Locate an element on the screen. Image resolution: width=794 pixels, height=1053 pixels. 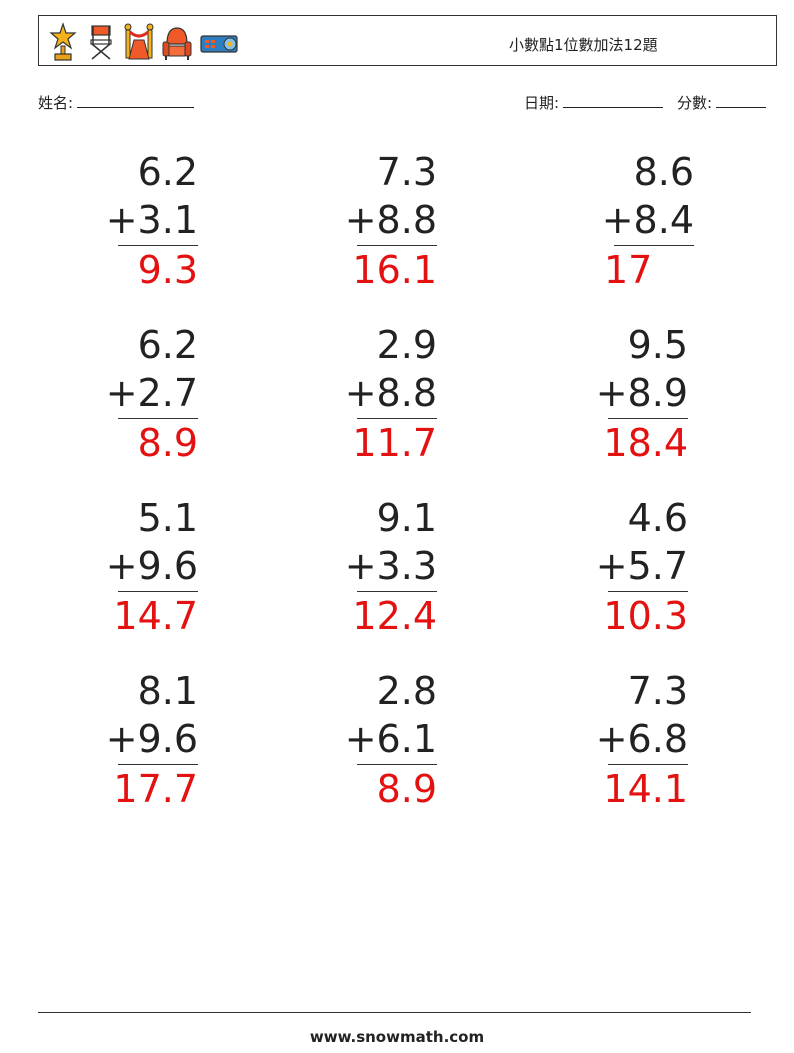
problem: 8.1 +9.6 17.7 is located at coordinates (138, 740).